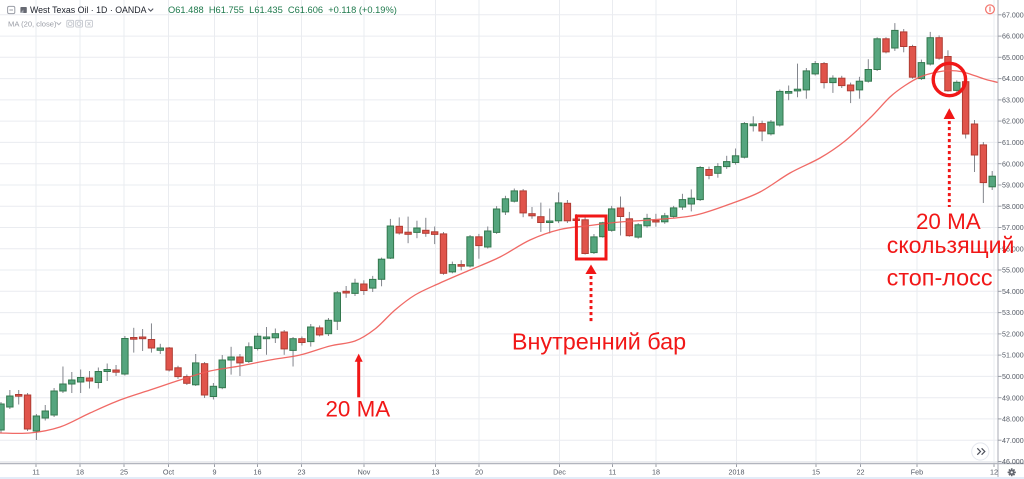  Describe the element at coordinates (479, 471) in the screenshot. I see `svg-text: 20` at that location.